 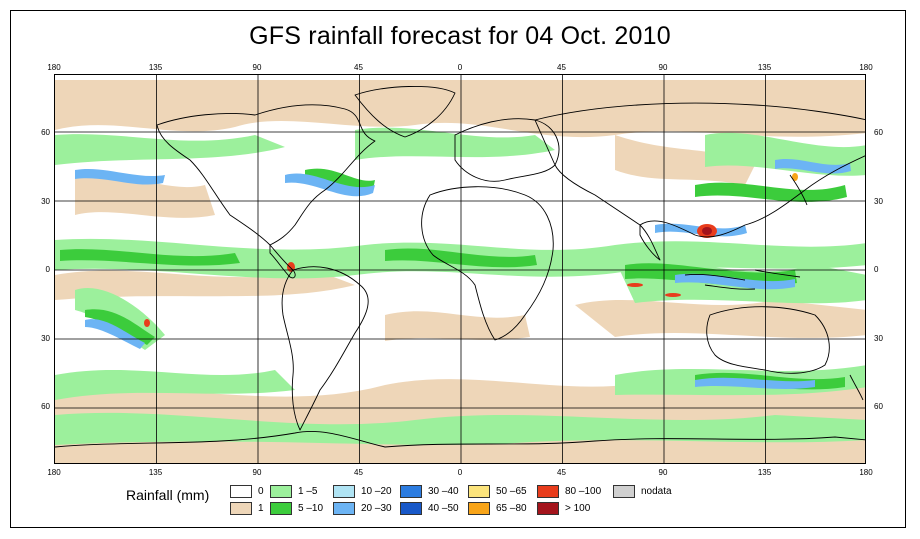 I want to click on coast-india, so click(x=650, y=242).